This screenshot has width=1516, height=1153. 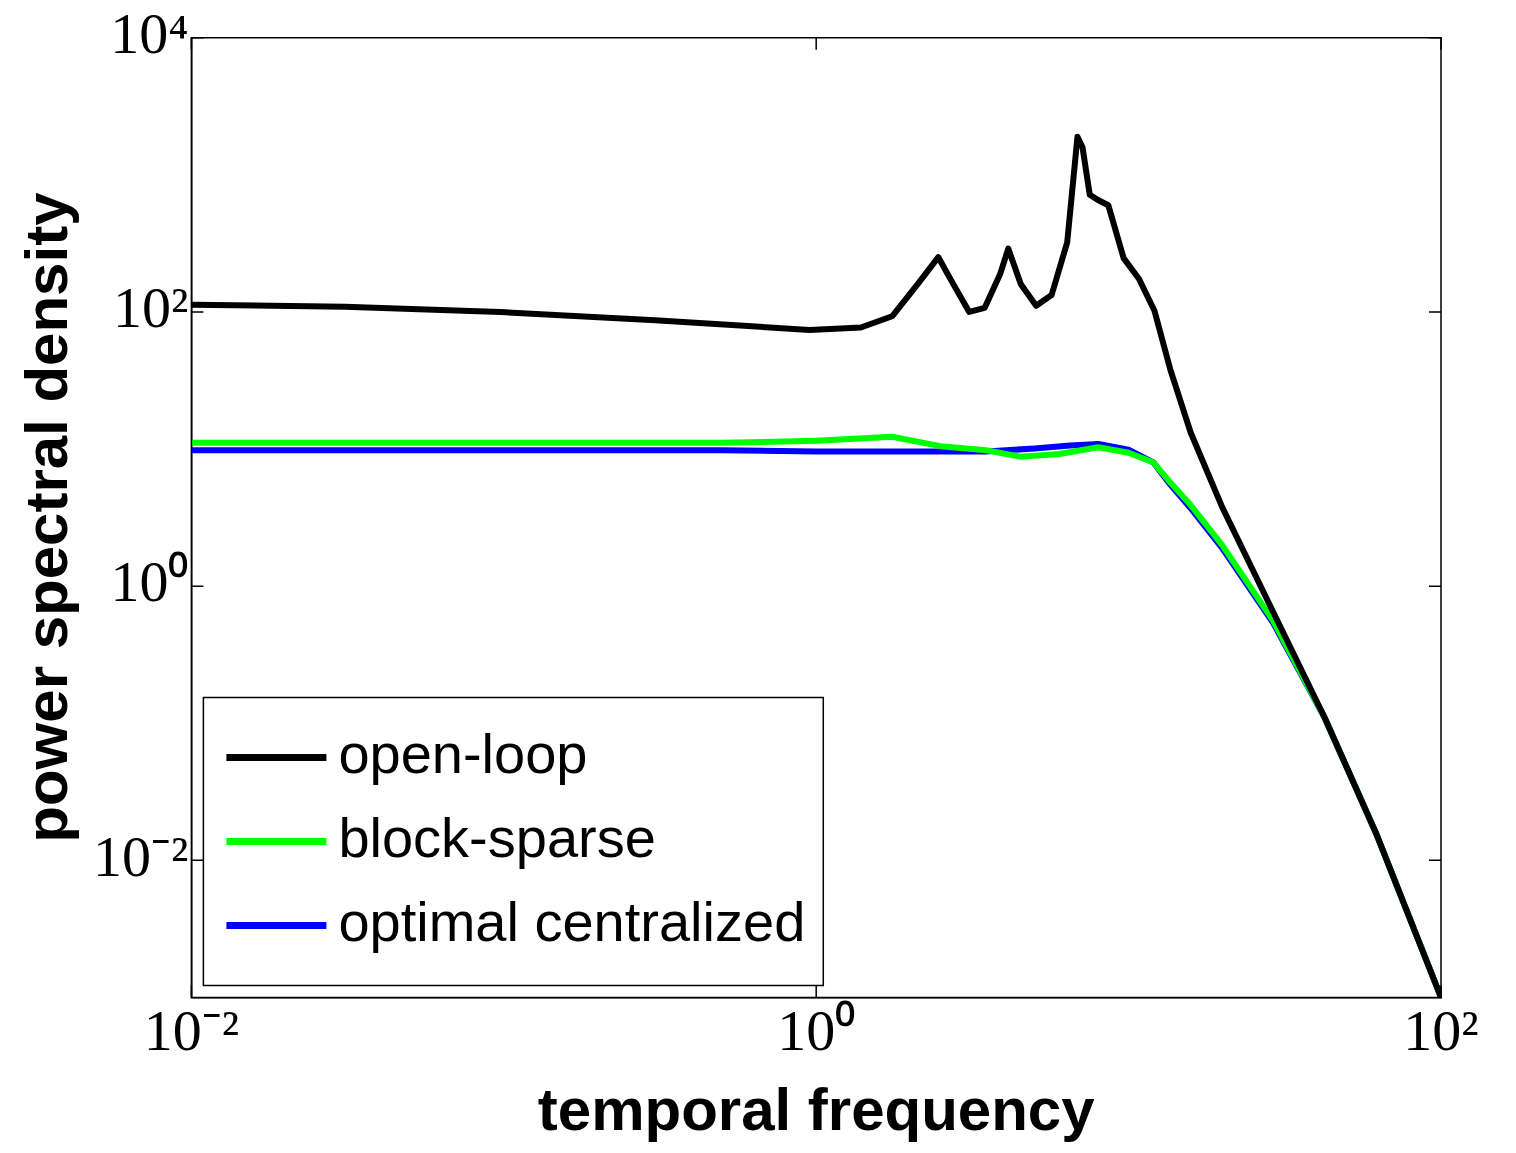 I want to click on y-tick-label: 10⁴, so click(x=149, y=34).